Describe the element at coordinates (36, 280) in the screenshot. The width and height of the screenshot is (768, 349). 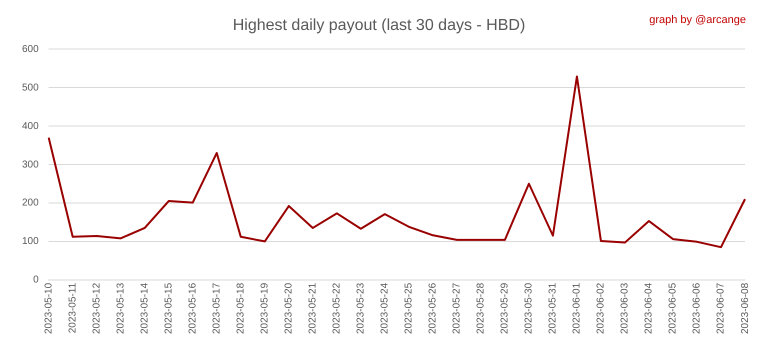
I see `y-tick-label: 0` at that location.